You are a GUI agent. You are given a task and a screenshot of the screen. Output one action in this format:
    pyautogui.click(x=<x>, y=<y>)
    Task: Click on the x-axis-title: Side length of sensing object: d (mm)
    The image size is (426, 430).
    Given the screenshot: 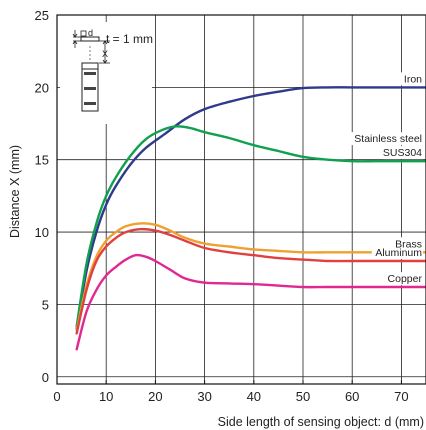 What is the action you would take?
    pyautogui.click(x=321, y=422)
    